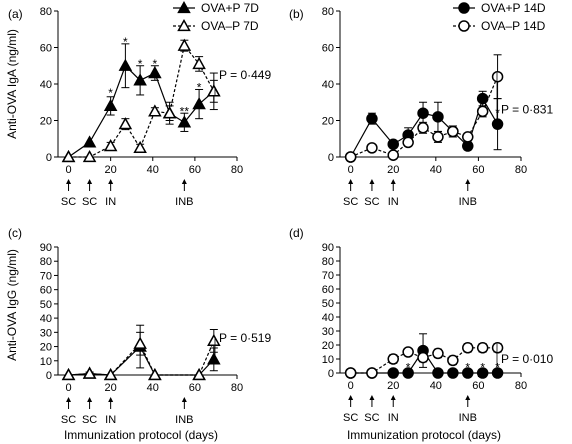 Image resolution: width=572 pixels, height=444 pixels. What do you see at coordinates (296, 14) in the screenshot?
I see `panel-label: (b)` at bounding box center [296, 14].